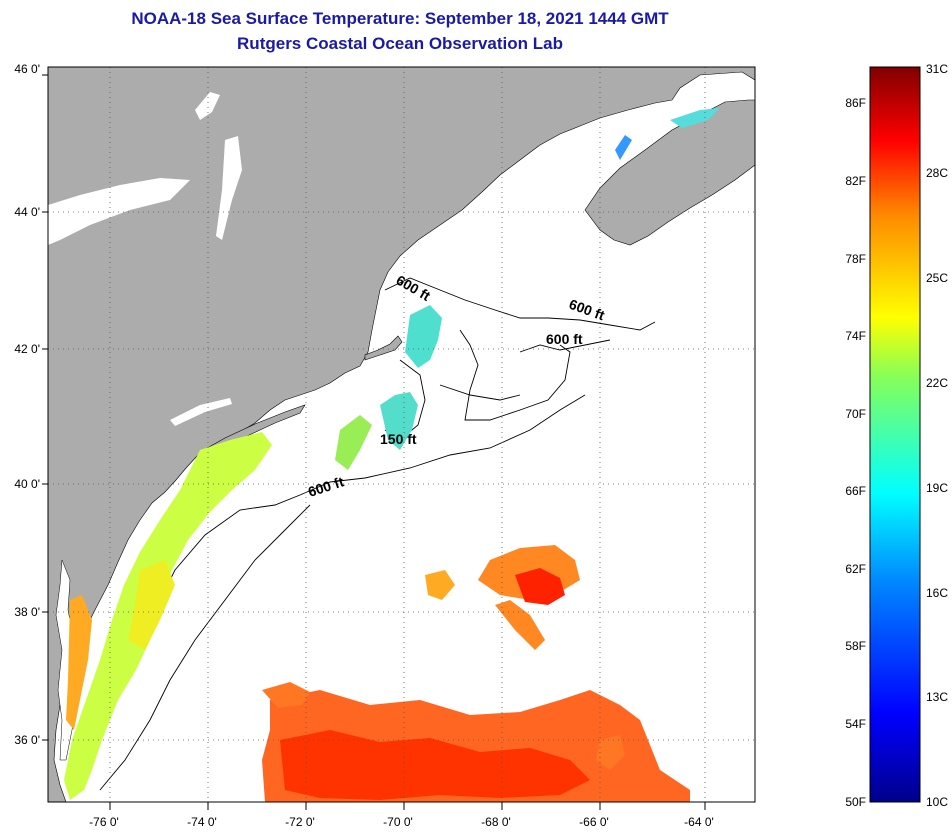  Describe the element at coordinates (855, 181) in the screenshot. I see `cbar-f-82: 82F` at that location.